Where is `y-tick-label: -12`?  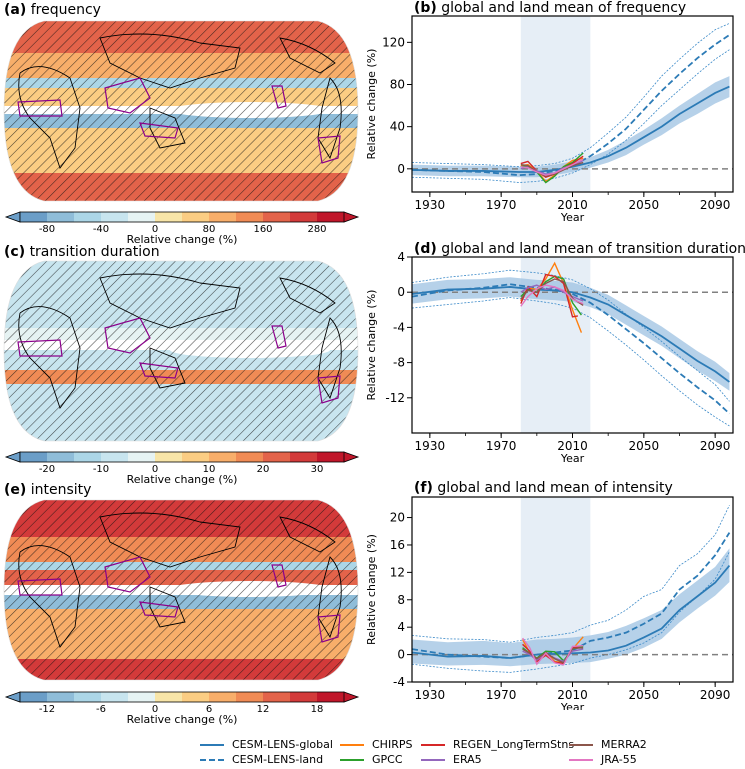 y-tick-label: -12 is located at coordinates (395, 398).